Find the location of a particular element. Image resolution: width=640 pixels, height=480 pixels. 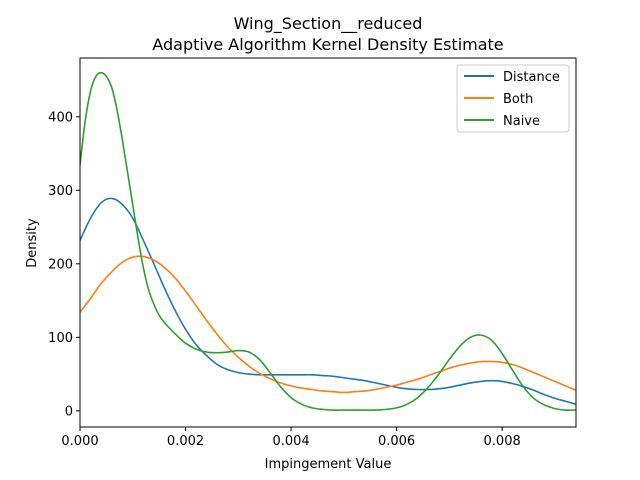

x-tick-label: 0.002 is located at coordinates (185, 441).